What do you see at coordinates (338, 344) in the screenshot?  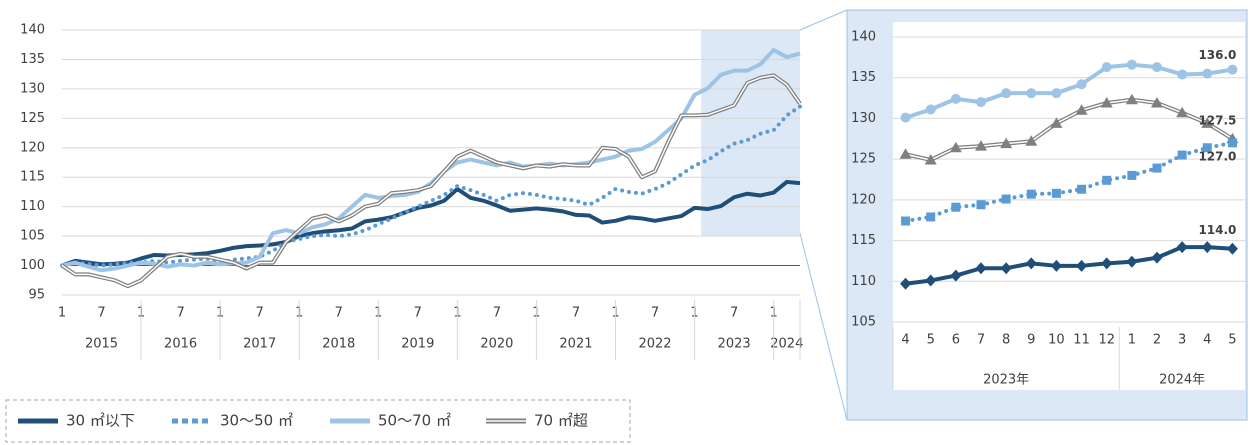 I see `x-group-label: 2018` at bounding box center [338, 344].